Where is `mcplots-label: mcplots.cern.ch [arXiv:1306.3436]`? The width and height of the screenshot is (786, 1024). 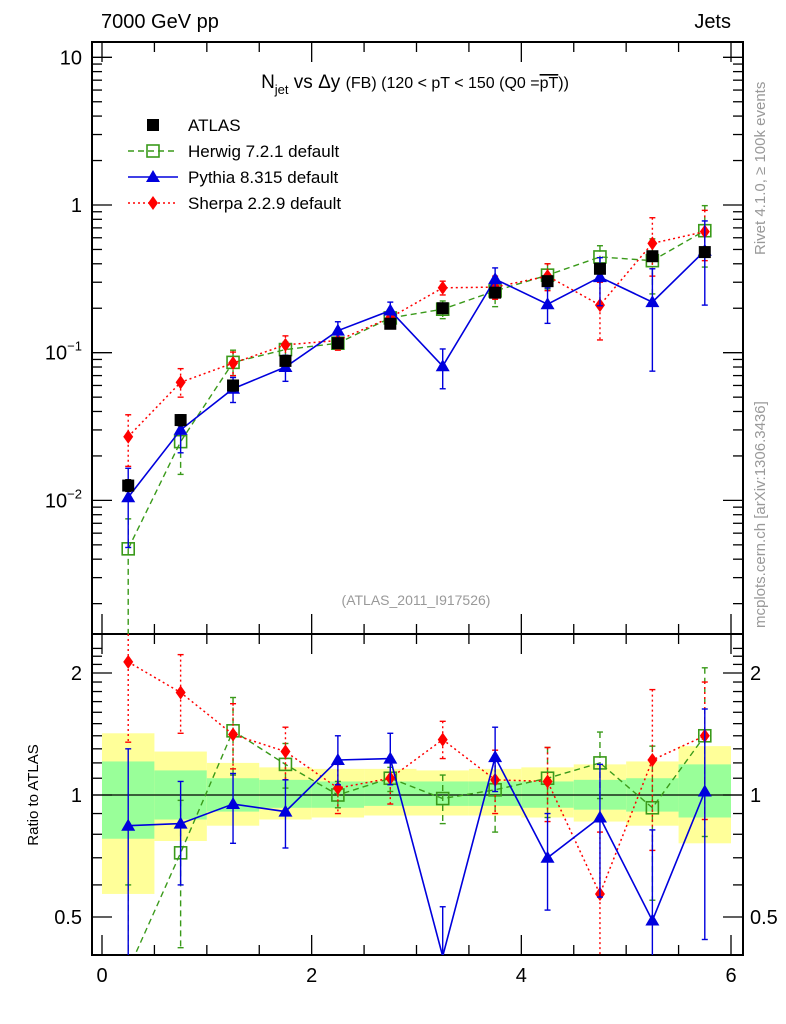
mcplots-label: mcplots.cern.ch [arXiv:1306.3436] is located at coordinates (760, 514).